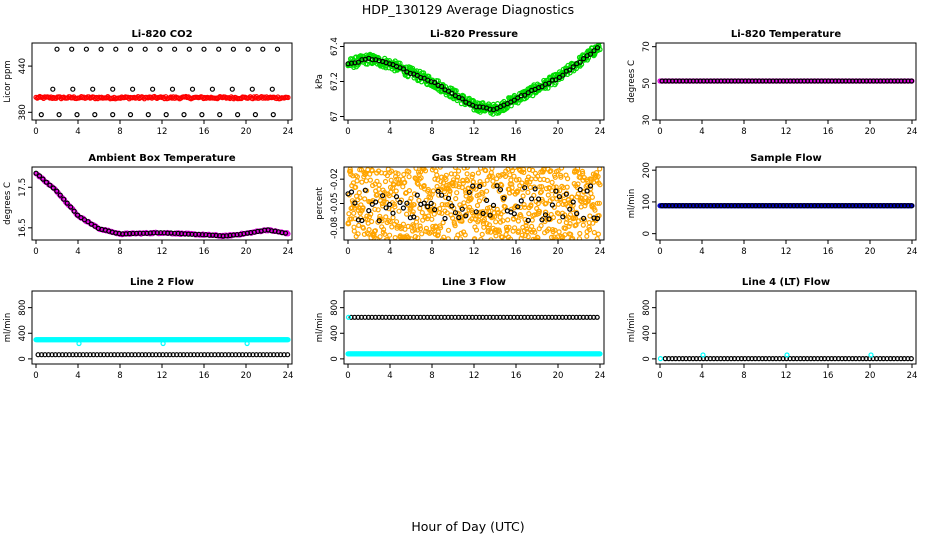 The image size is (936, 540). I want to click on x-tick-label: 0, so click(347, 132).